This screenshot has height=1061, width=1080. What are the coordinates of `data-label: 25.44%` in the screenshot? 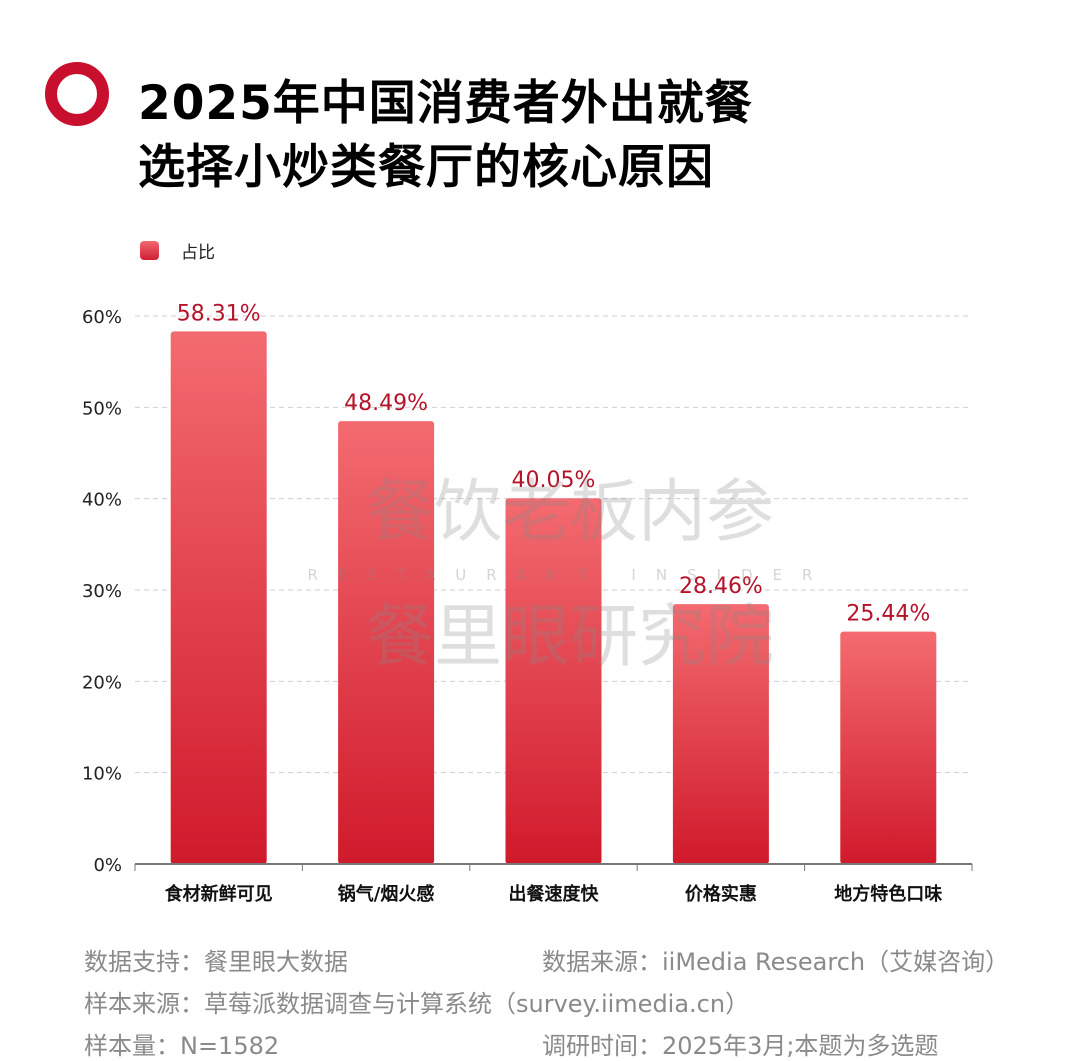 It's located at (888, 614).